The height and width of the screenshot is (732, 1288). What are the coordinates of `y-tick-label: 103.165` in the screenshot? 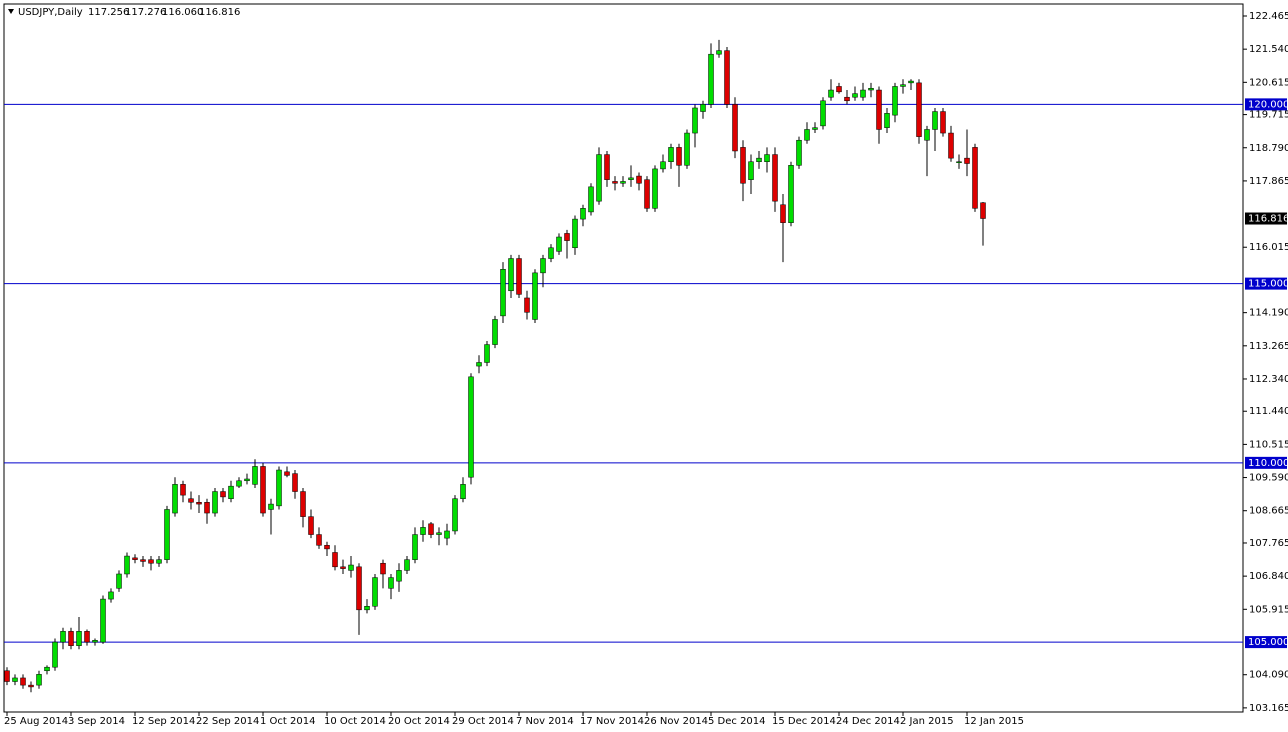 It's located at (1268, 708).